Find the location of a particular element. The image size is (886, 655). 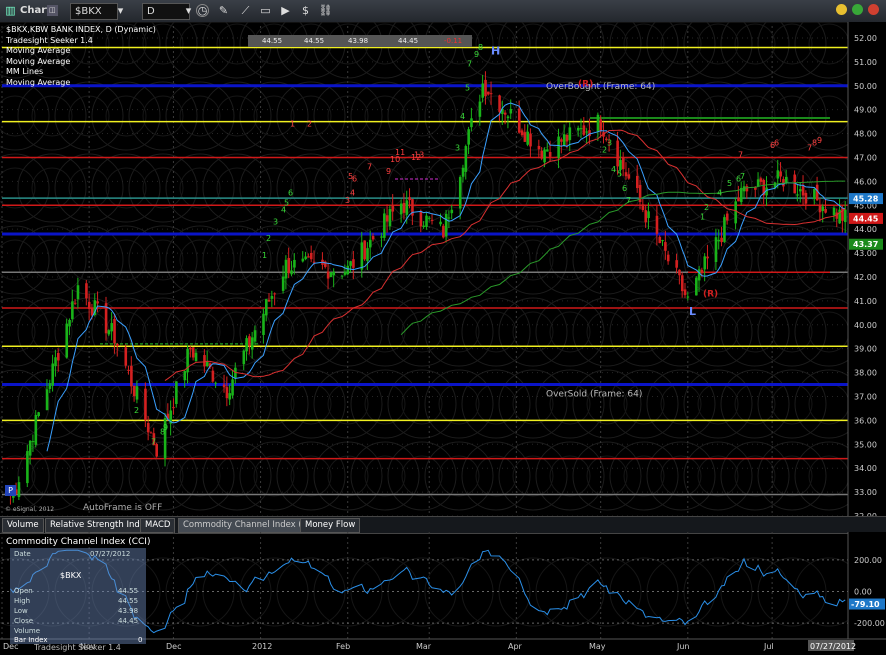

y-tick-label: 40.00 is located at coordinates (865, 325).